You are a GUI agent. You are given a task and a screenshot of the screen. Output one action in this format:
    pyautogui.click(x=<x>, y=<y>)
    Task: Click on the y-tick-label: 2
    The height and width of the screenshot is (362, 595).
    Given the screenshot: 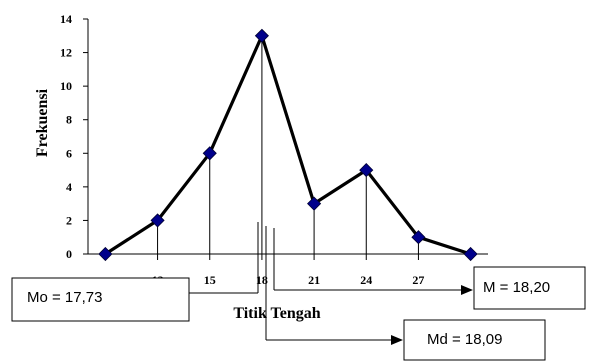 What is the action you would take?
    pyautogui.click(x=69, y=220)
    